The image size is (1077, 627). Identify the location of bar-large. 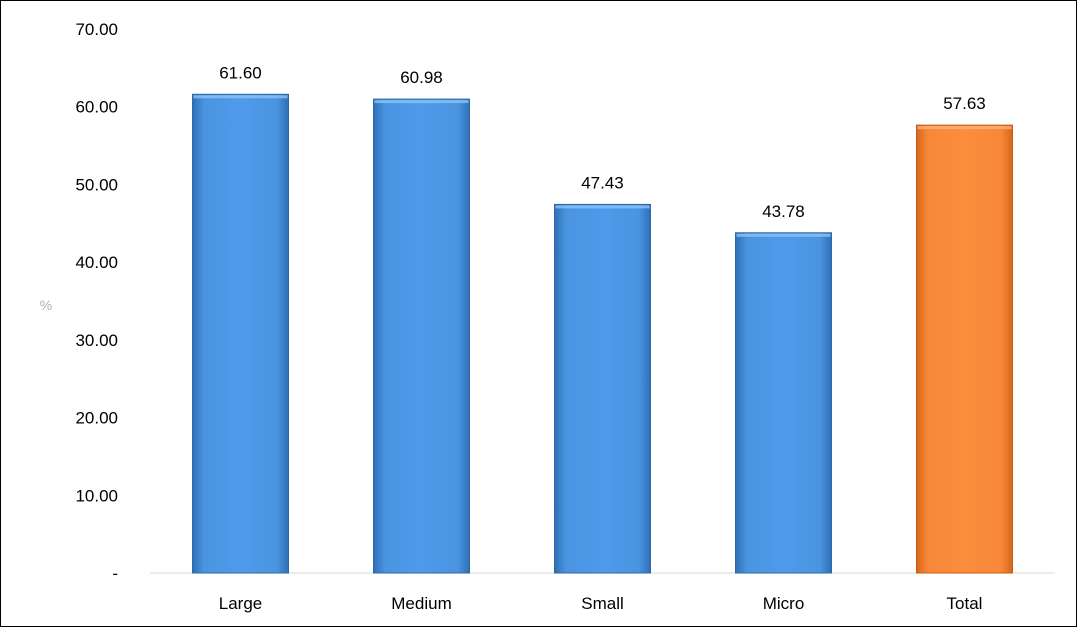
(240, 333).